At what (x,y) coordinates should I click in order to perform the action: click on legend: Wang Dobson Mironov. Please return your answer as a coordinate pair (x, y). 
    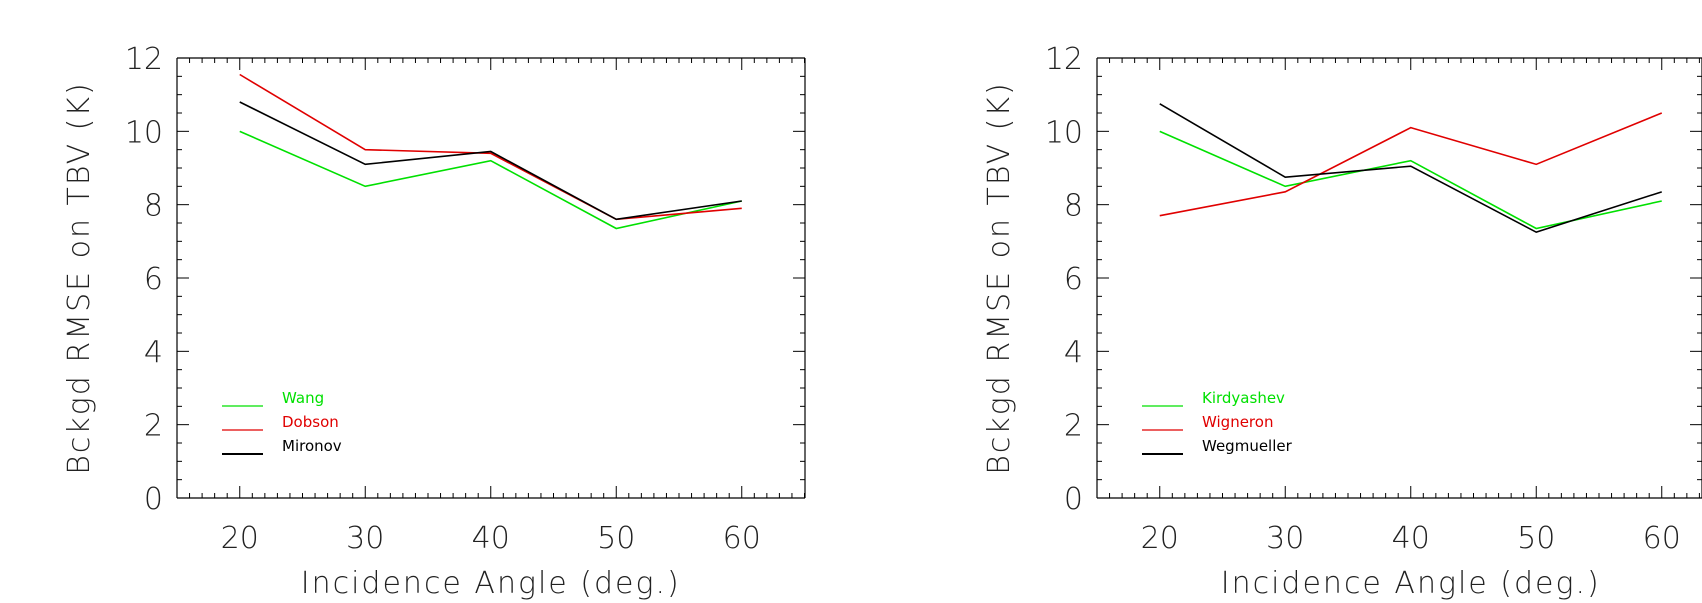
    Looking at the image, I should click on (282, 422).